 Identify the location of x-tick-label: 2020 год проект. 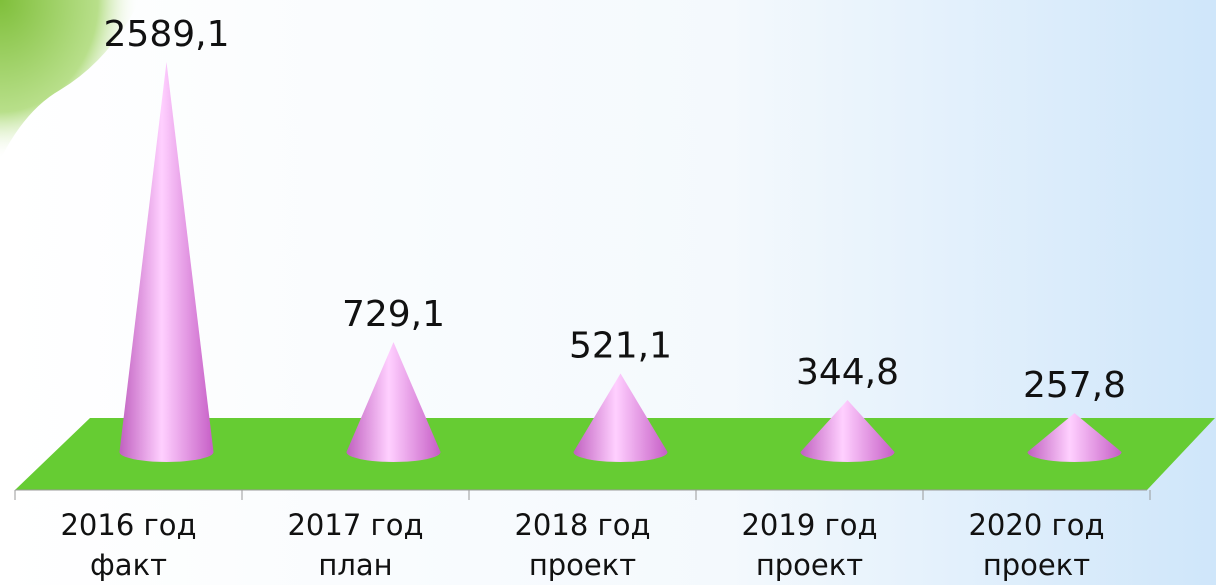
(1036, 545).